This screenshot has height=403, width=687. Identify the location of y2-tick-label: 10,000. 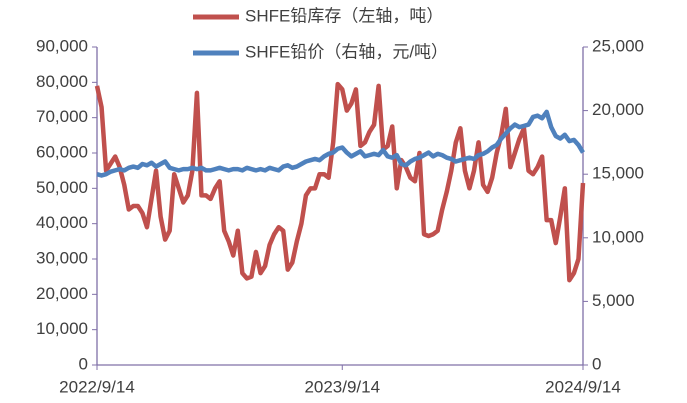
(618, 236).